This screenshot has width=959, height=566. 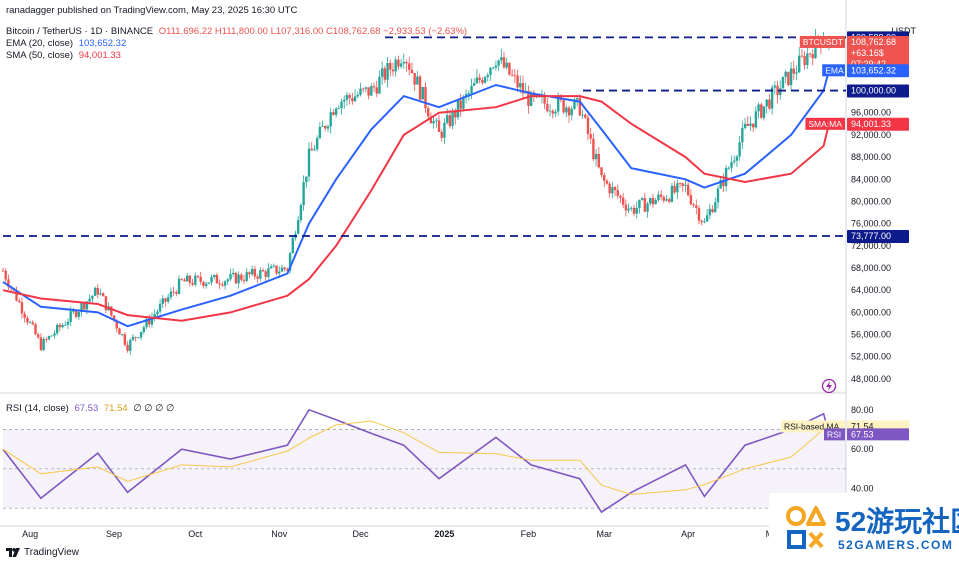 I want to click on sma-price-tag-bg, so click(x=878, y=124).